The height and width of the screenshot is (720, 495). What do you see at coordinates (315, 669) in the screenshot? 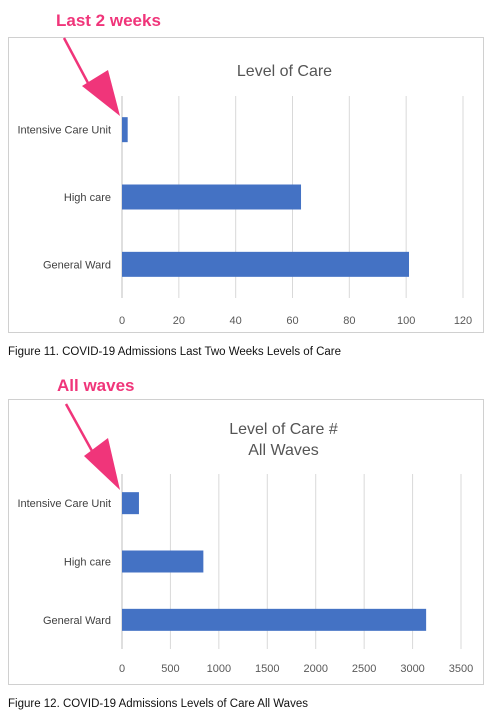
I see `x-tick-label: 2000` at bounding box center [315, 669].